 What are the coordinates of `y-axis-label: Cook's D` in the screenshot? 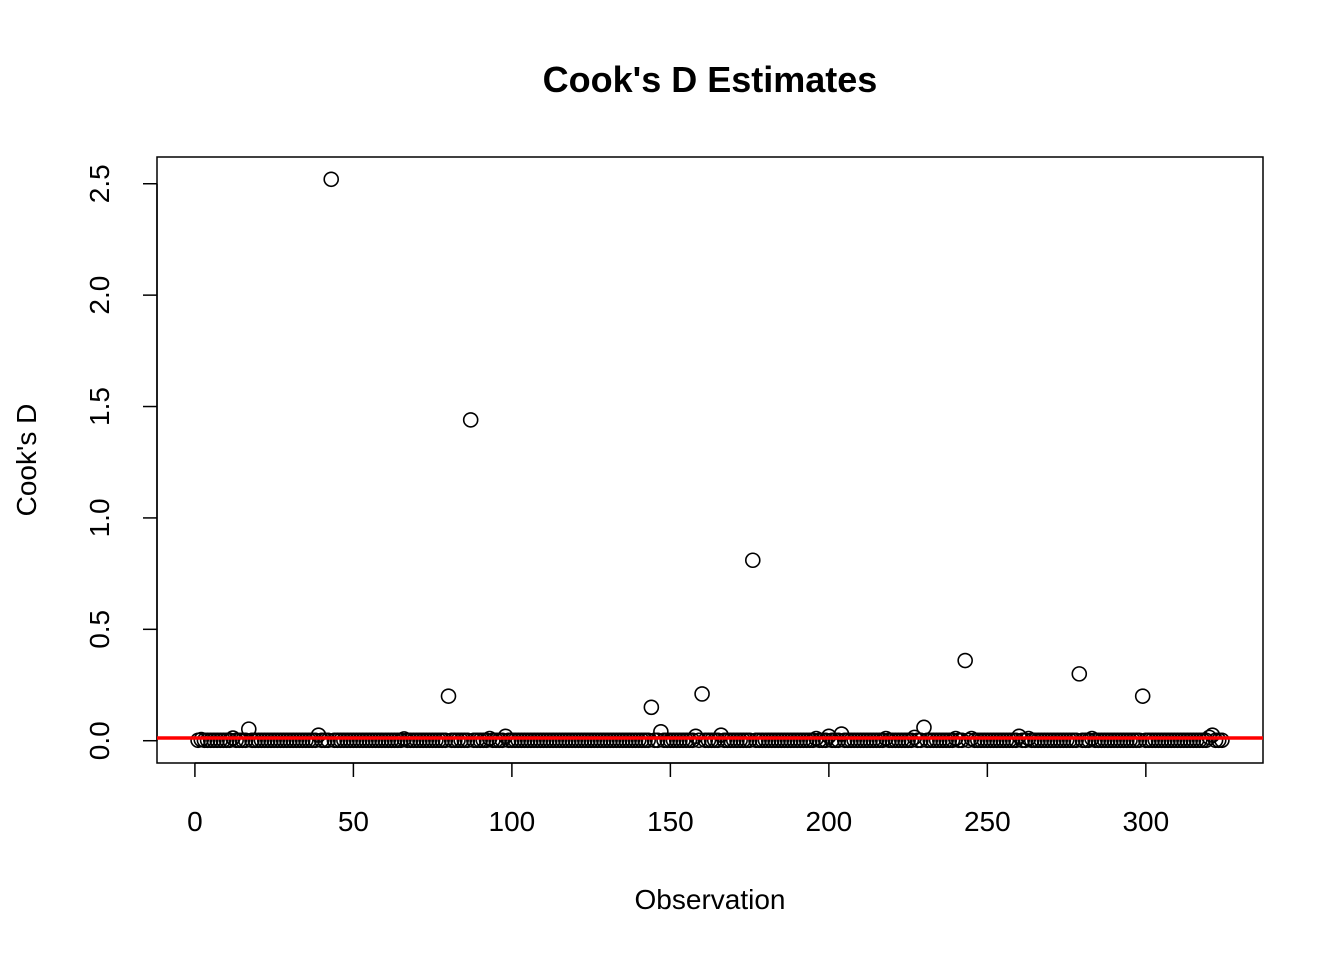 It's located at (26, 460).